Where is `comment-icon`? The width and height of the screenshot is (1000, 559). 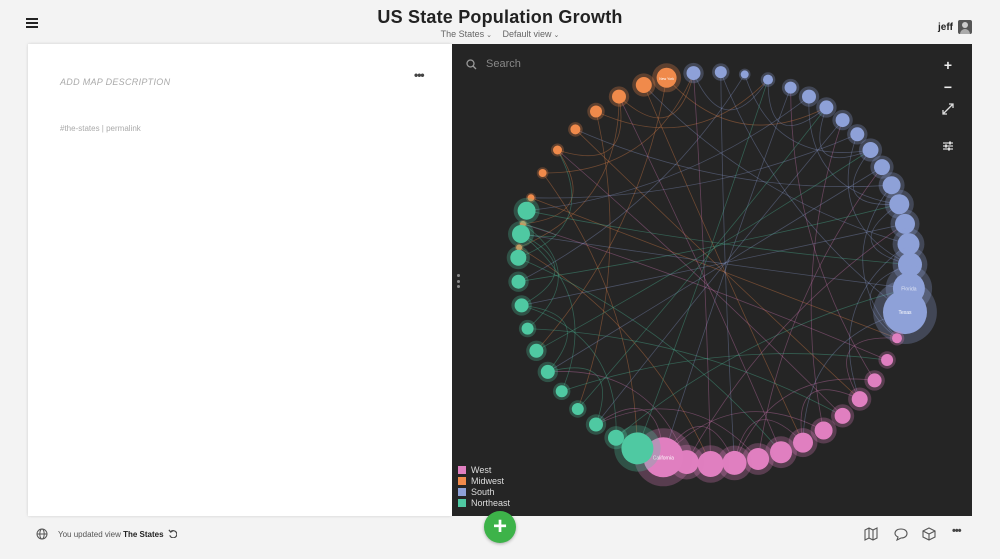
comment-icon is located at coordinates (901, 534).